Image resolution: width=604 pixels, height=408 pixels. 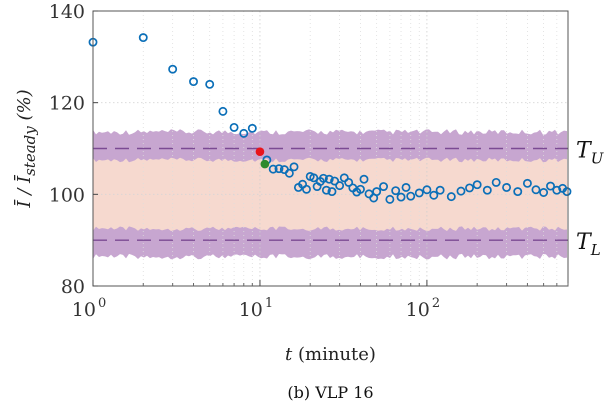 I want to click on reference-label-l: TL, so click(x=588, y=244).